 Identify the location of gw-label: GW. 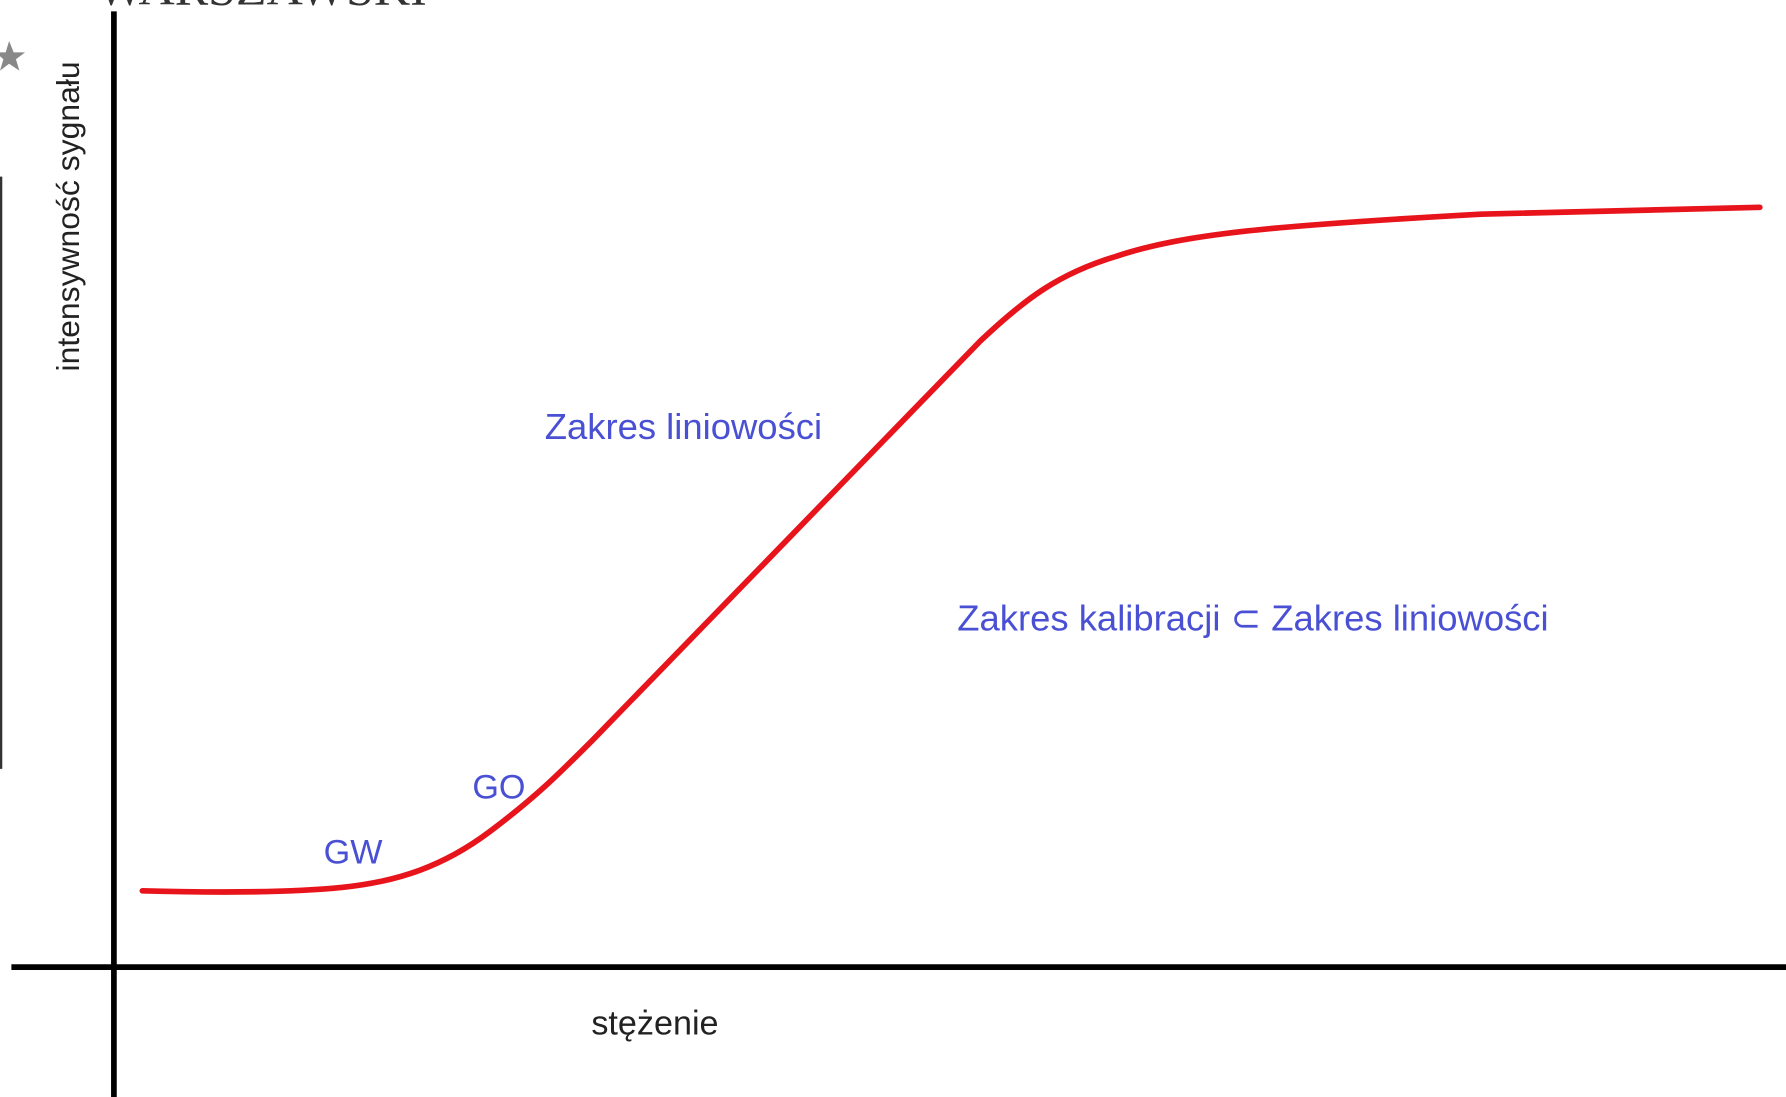
(354, 852).